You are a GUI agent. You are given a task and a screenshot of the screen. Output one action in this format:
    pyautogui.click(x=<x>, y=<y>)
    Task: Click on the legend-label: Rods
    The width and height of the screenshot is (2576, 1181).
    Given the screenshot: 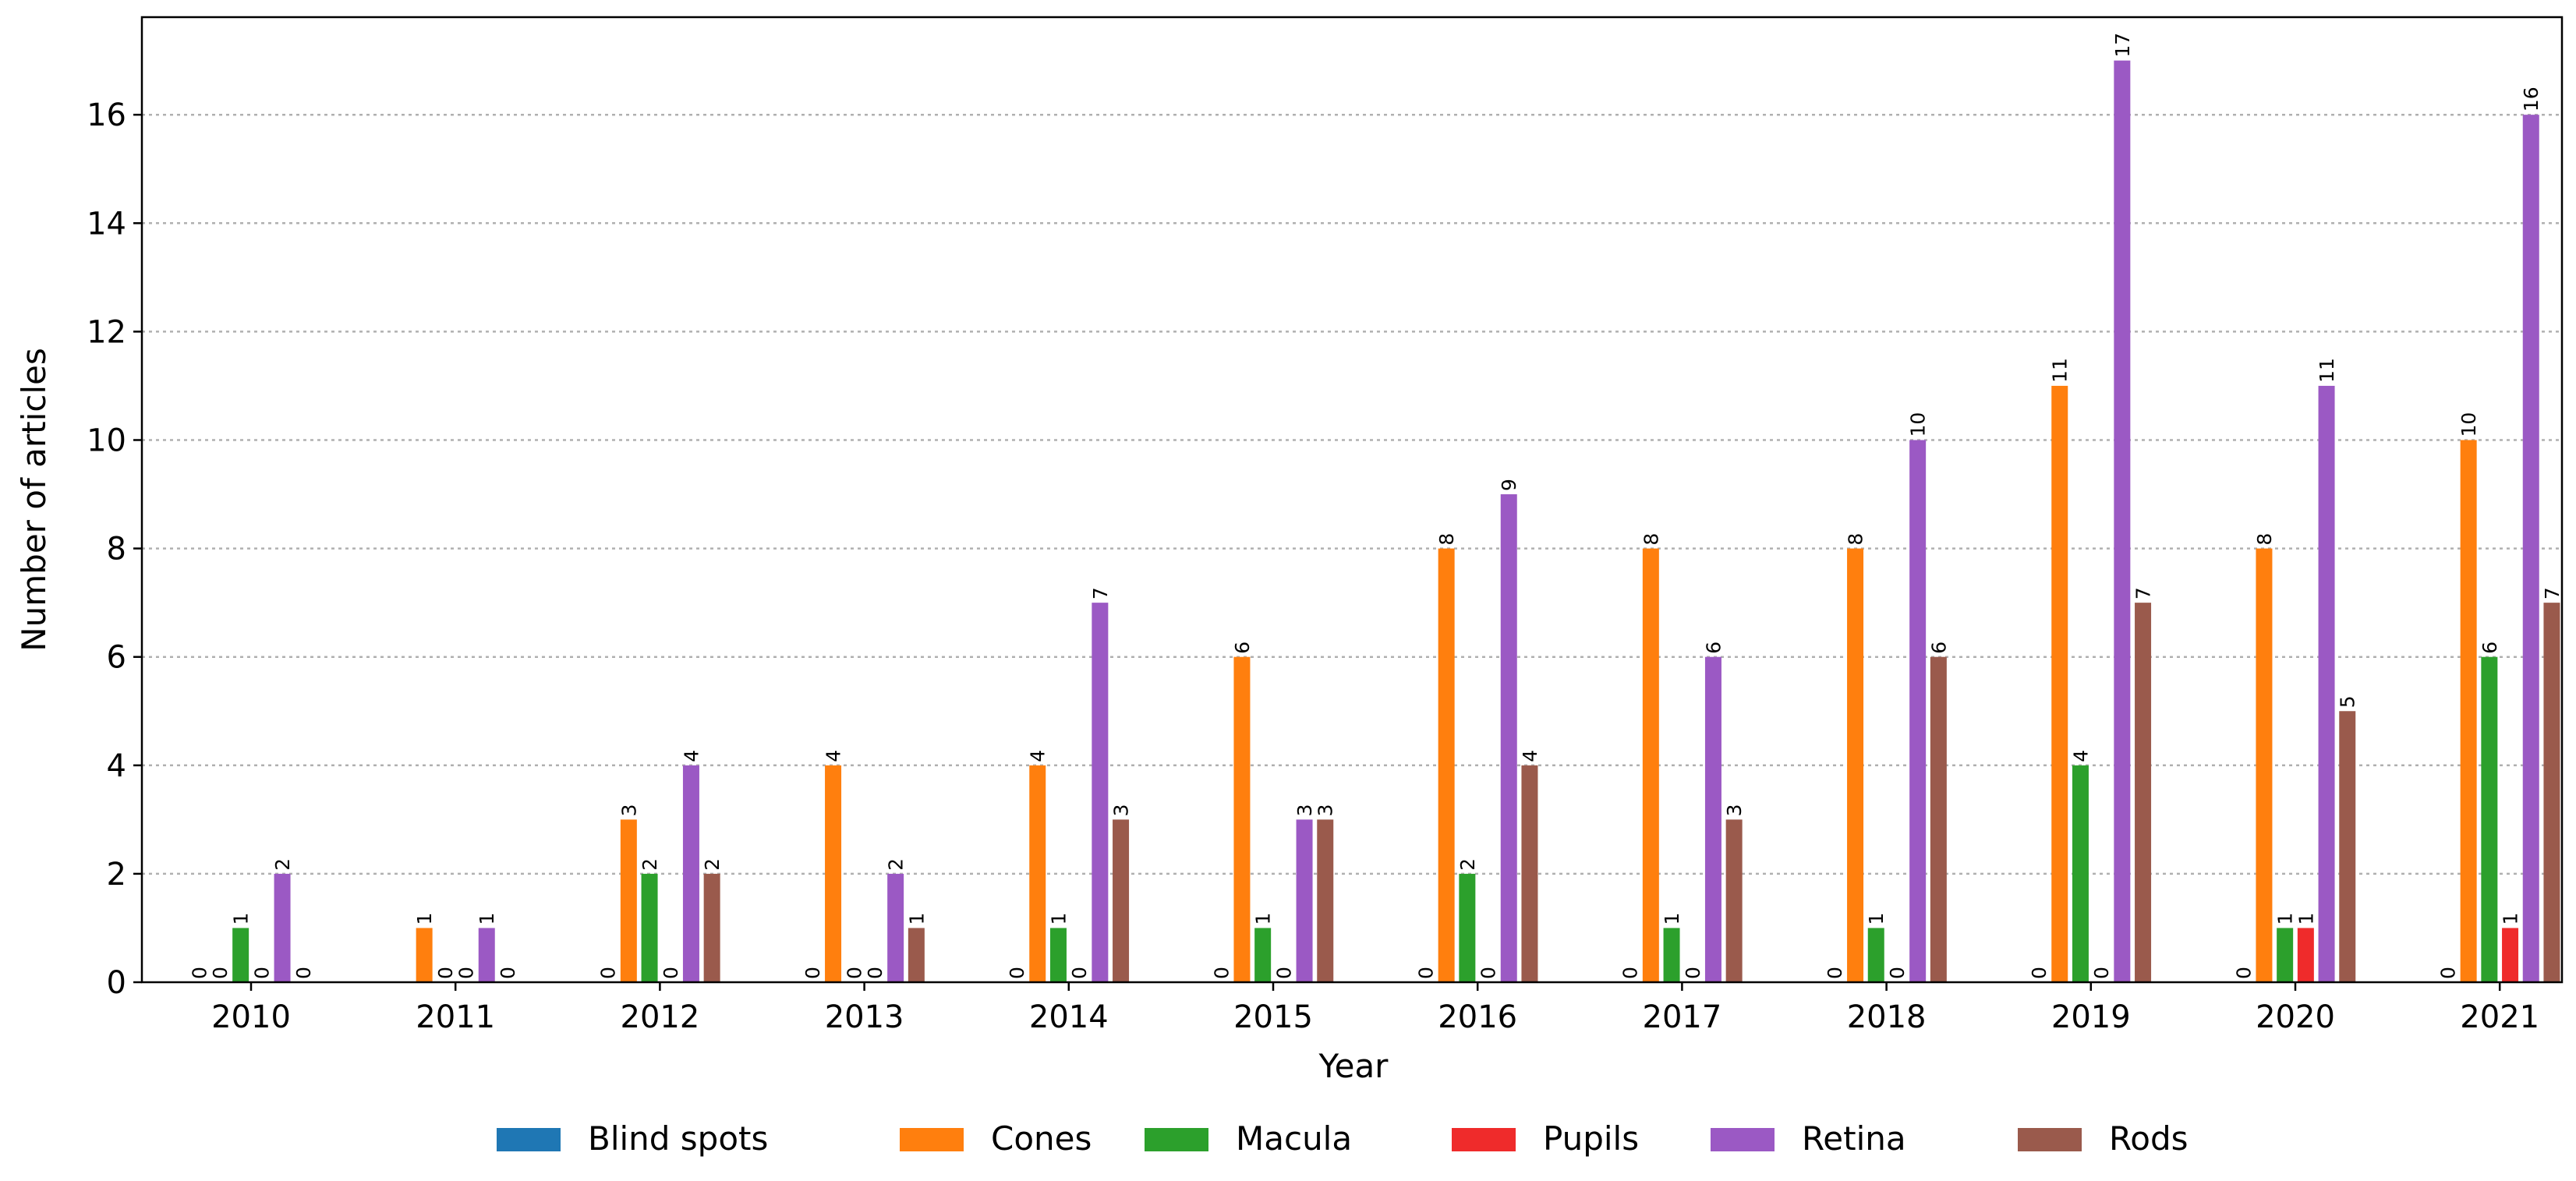 What is the action you would take?
    pyautogui.click(x=2149, y=1138)
    